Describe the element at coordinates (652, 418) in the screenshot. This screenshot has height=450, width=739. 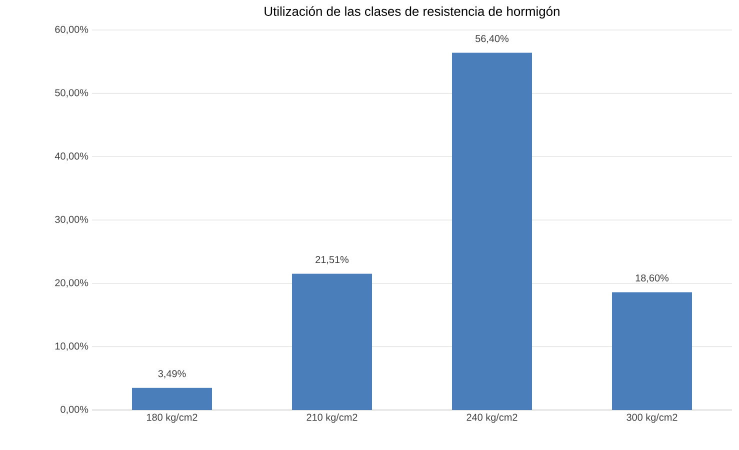
I see `x-tick-label: 300 kg/cm2` at that location.